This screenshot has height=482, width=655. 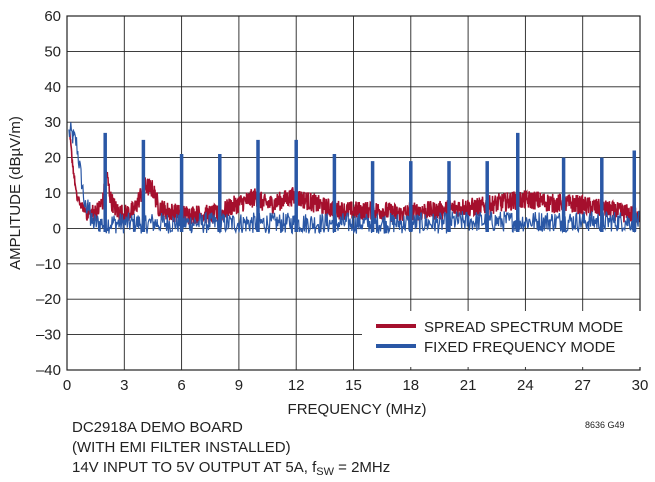 I want to click on y-tick-label: 0, so click(x=57, y=228).